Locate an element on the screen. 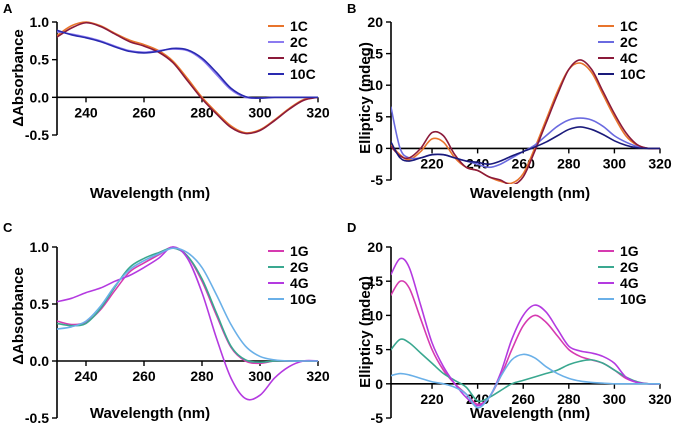 The height and width of the screenshot is (429, 685). series-line-1g is located at coordinates (187, 305).